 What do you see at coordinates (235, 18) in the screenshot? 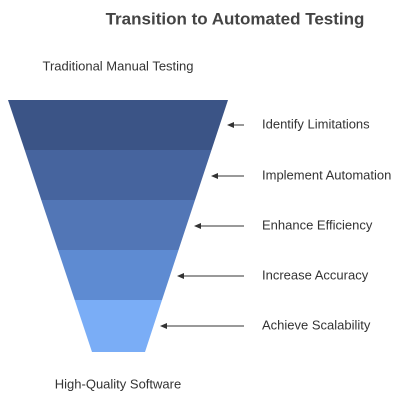
I see `title: Transition to Automated Testing` at bounding box center [235, 18].